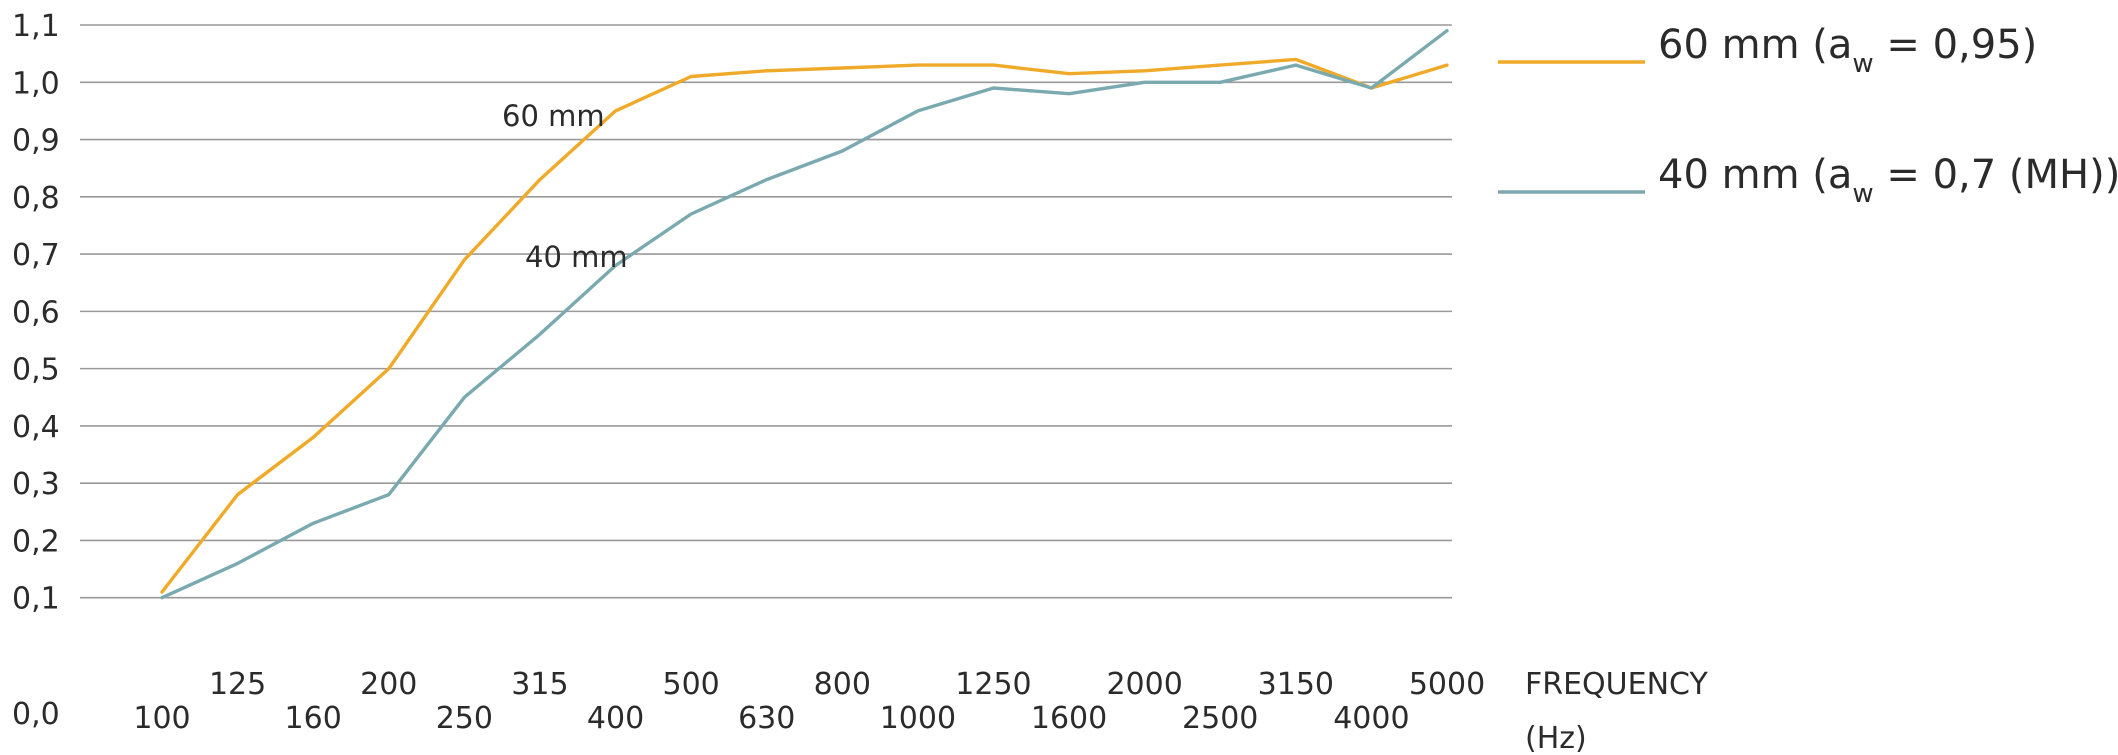  Describe the element at coordinates (36, 141) in the screenshot. I see `y-tick-label: 0,9` at that location.